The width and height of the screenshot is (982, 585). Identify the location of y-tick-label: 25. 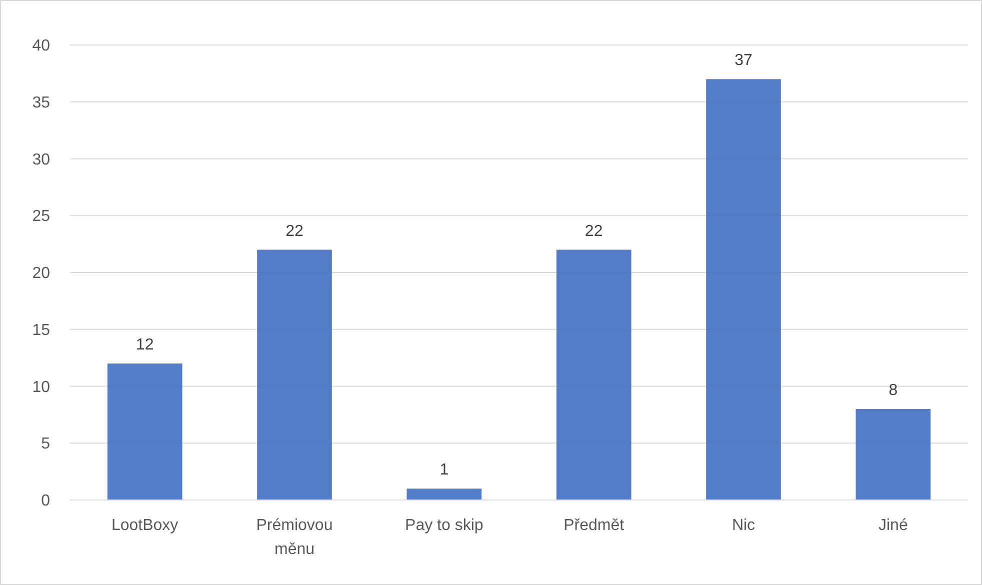
(41, 217).